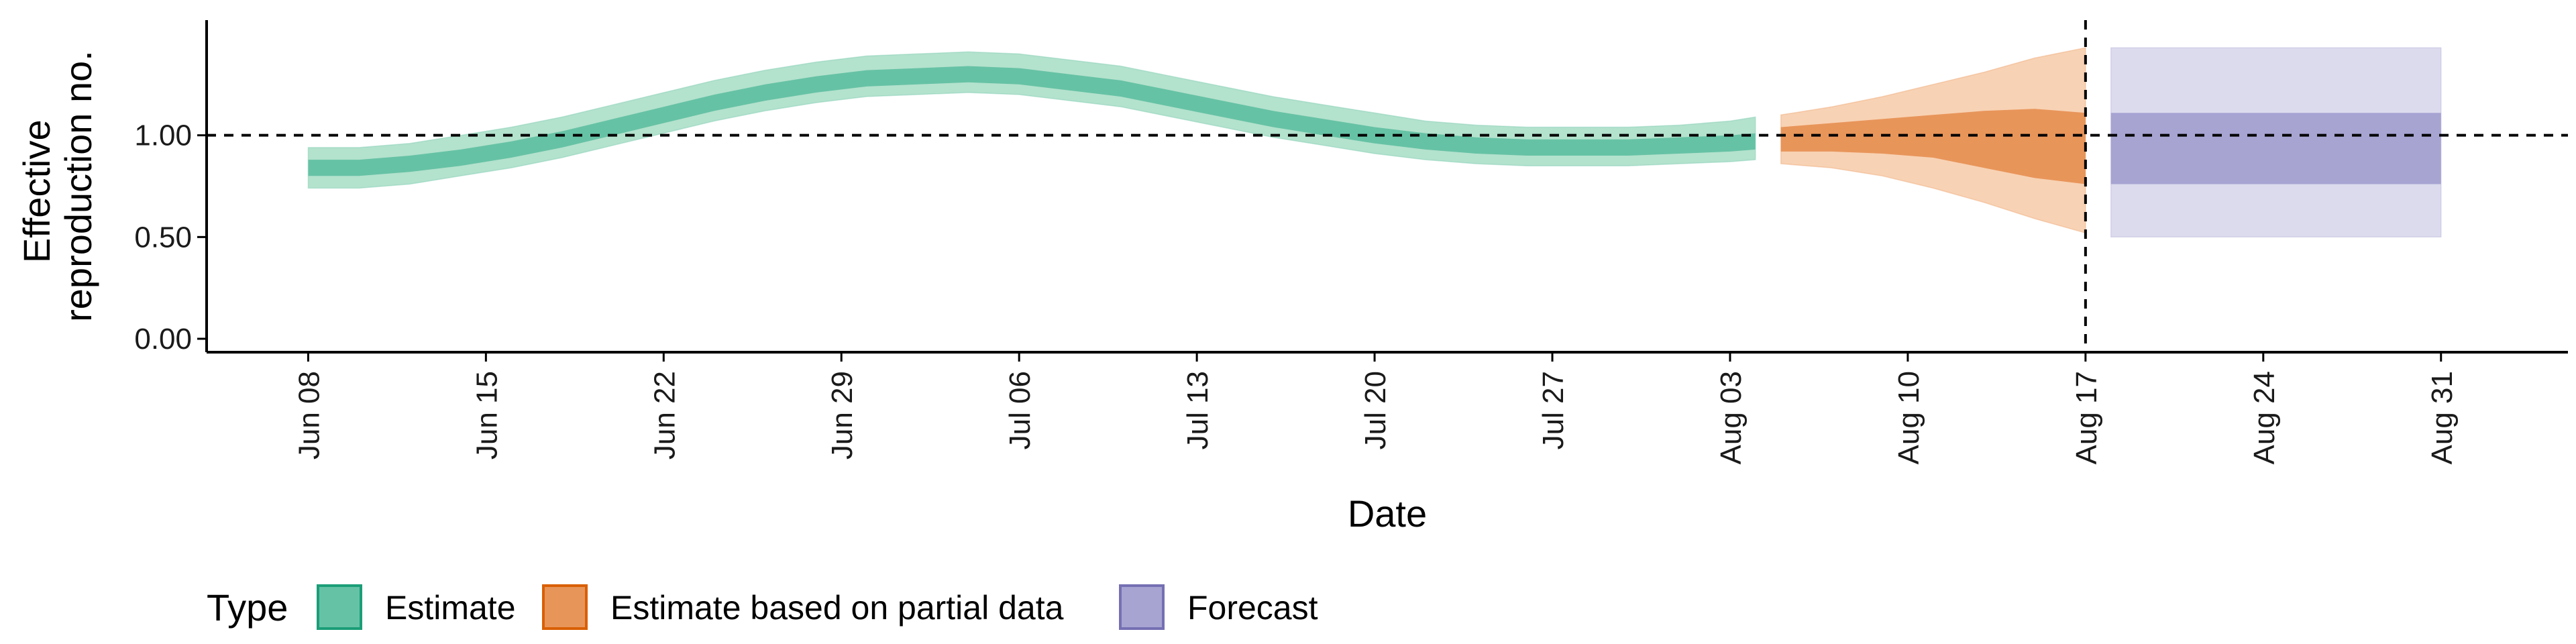 The width and height of the screenshot is (2576, 644). I want to click on legend-label-estimate: Estimate, so click(450, 608).